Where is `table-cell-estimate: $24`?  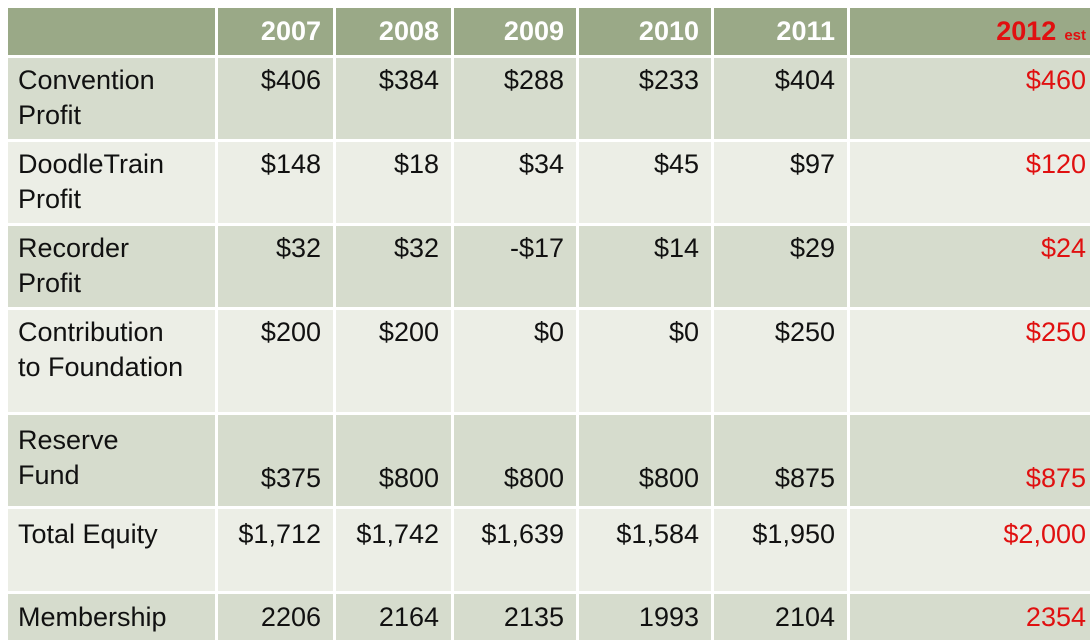
table-cell-estimate: $24 is located at coordinates (970, 266).